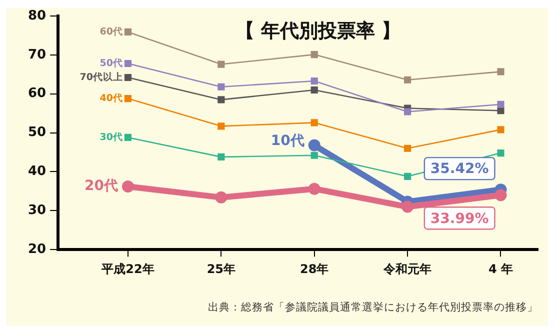 The height and width of the screenshot is (333, 560). I want to click on series-label: 40代, so click(111, 98).